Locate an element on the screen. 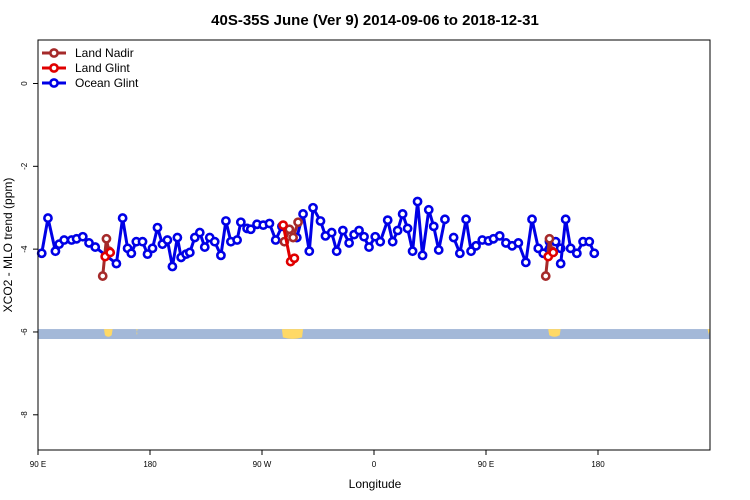  ocean-strip is located at coordinates (374, 334).